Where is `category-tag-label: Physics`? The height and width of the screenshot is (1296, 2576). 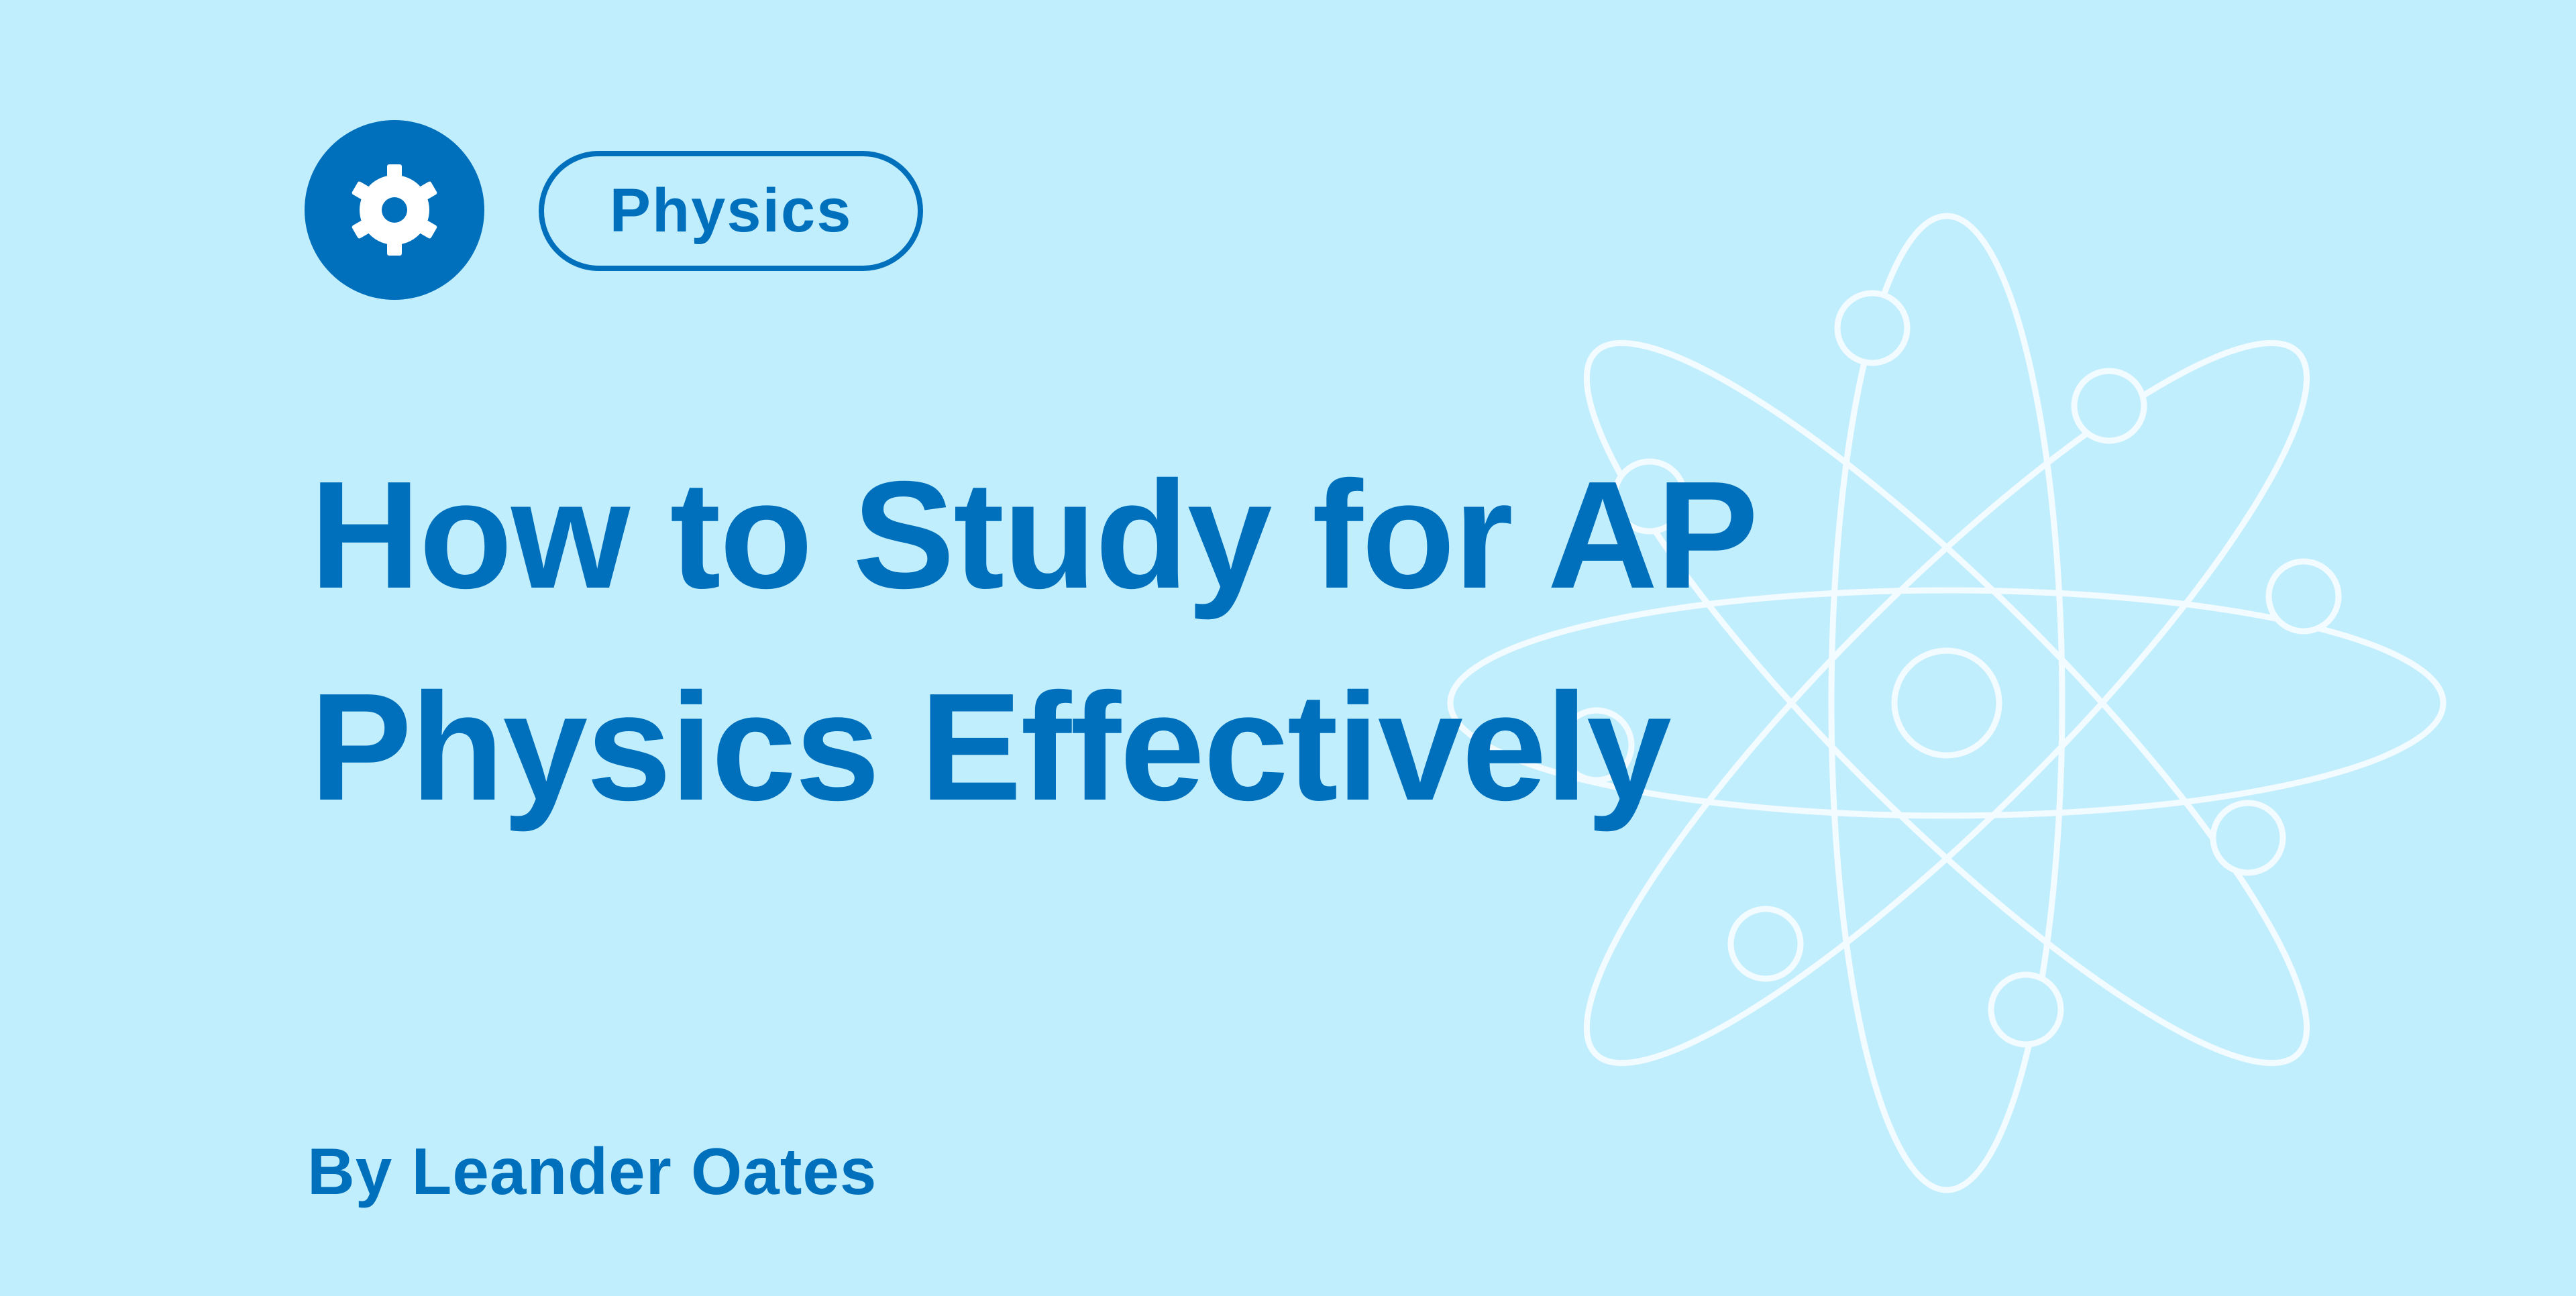
category-tag-label: Physics is located at coordinates (731, 210).